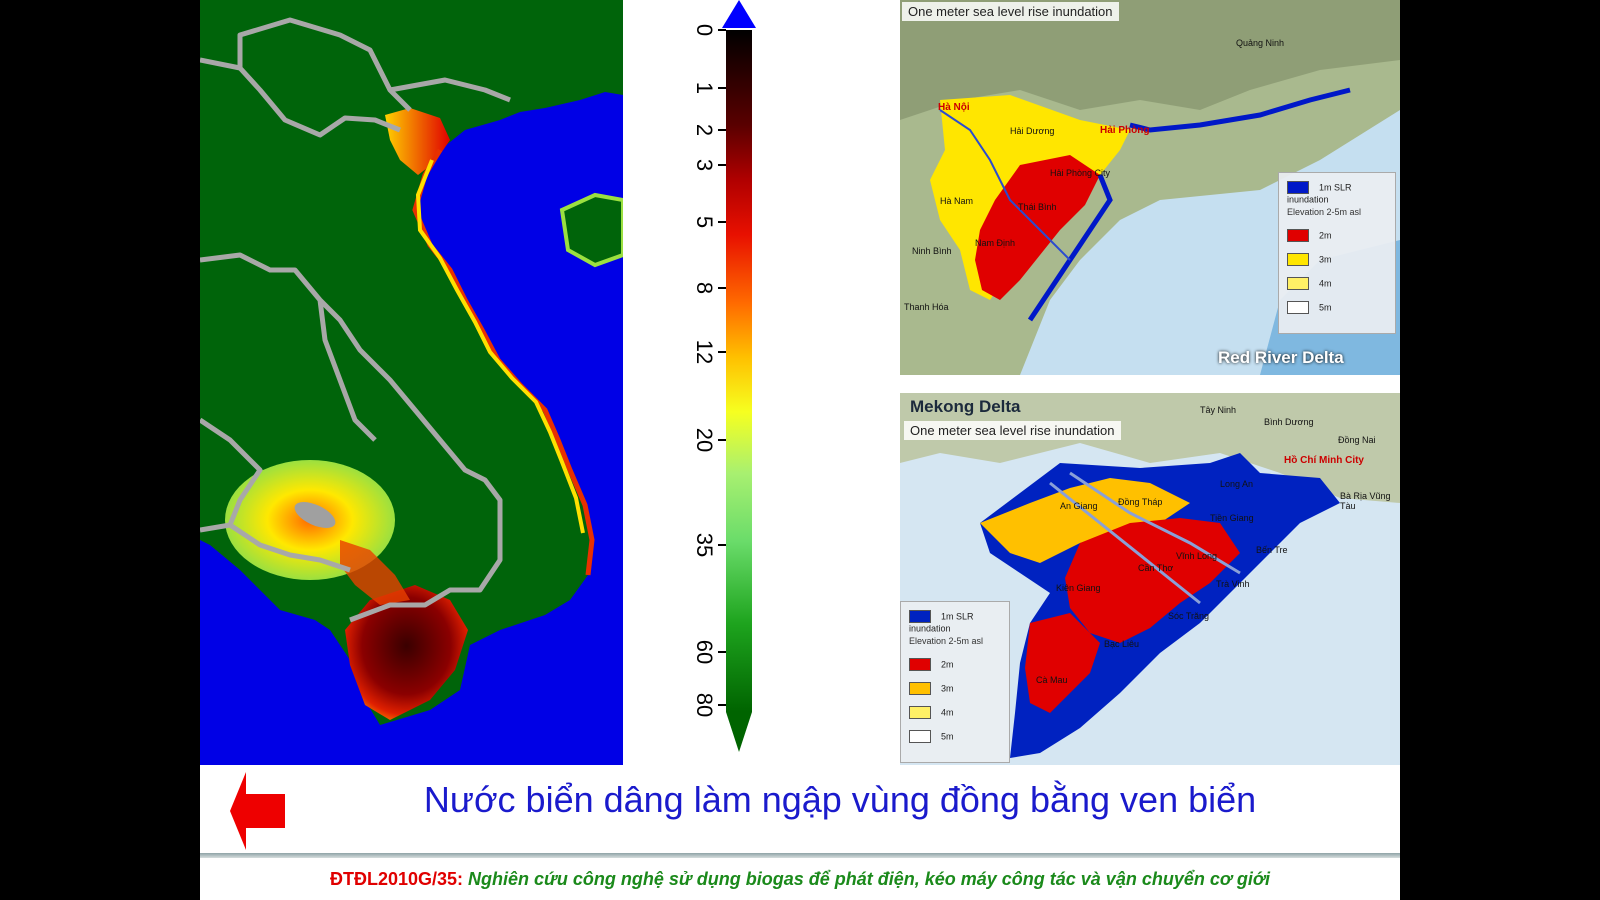 This screenshot has width=1600, height=900. I want to click on mekong-river-lines, so click(1145, 538).